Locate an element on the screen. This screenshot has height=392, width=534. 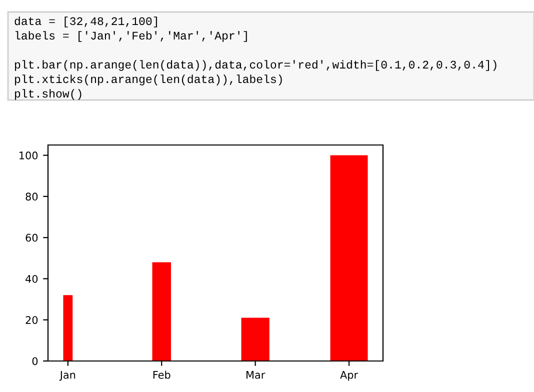
text: plt.xticks(np.arange(len(data)),labels) is located at coordinates (148, 80).